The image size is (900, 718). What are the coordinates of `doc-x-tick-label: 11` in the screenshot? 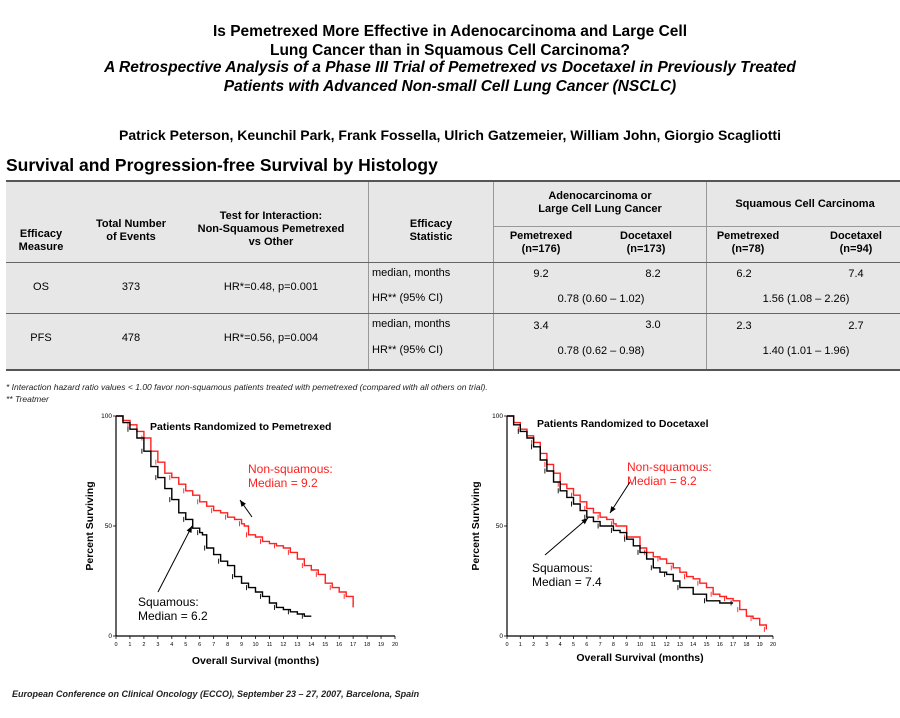 It's located at (653, 645).